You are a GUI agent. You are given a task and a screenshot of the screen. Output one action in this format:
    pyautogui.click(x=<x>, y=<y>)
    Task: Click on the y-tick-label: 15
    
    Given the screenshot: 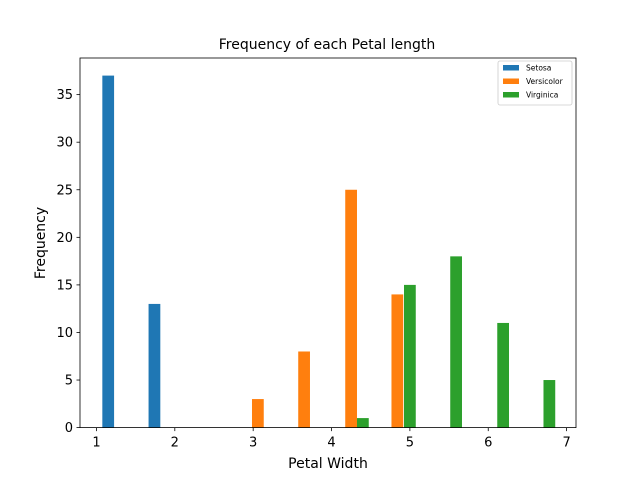 What is the action you would take?
    pyautogui.click(x=64, y=285)
    